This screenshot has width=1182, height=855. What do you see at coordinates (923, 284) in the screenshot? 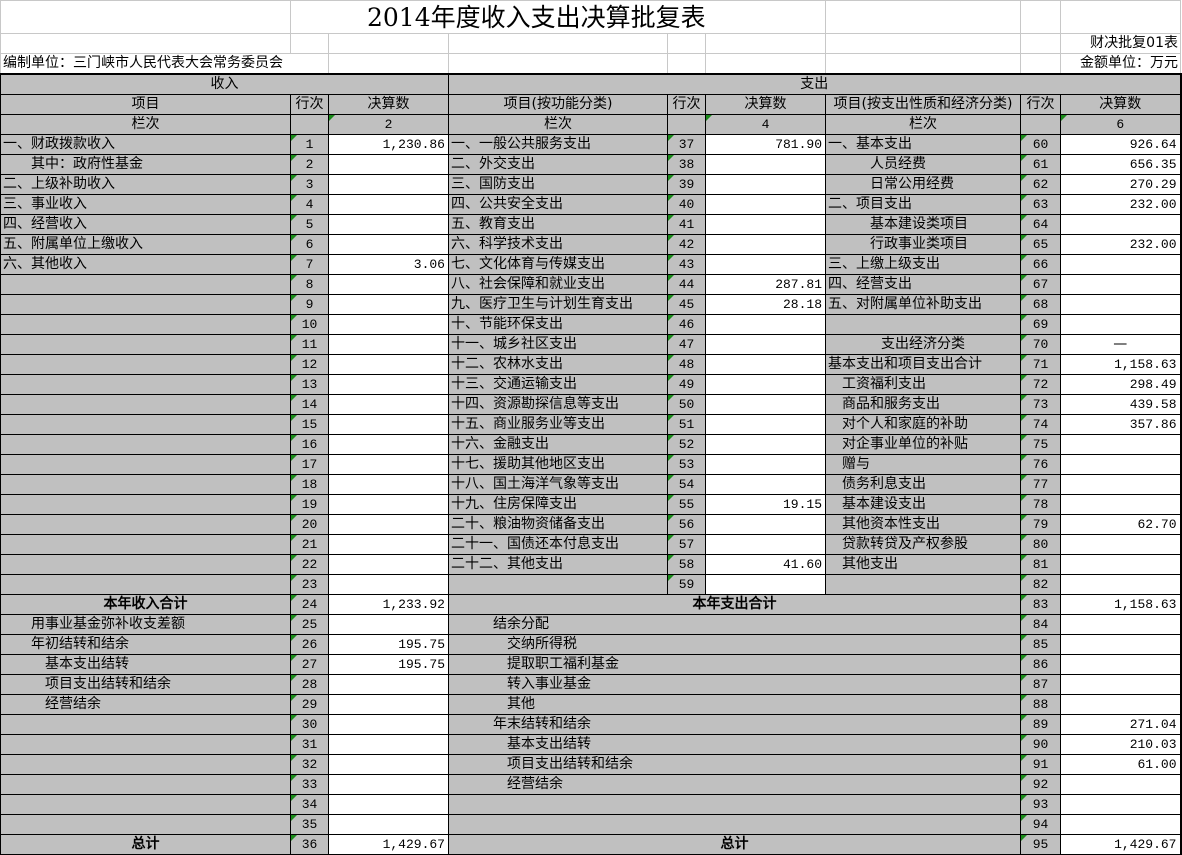
I see `economic-item: 四、经营支出` at bounding box center [923, 284].